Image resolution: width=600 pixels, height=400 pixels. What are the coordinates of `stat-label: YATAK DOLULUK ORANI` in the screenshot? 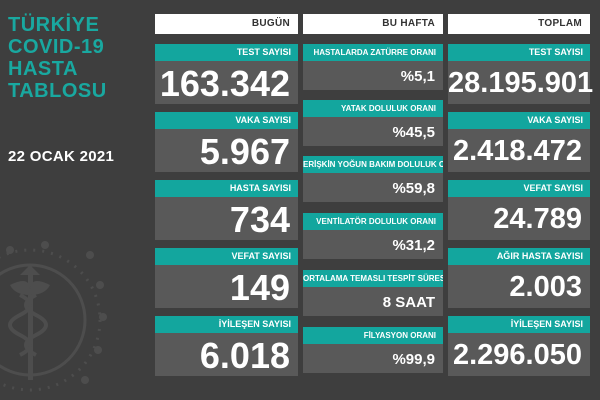 It's located at (373, 108).